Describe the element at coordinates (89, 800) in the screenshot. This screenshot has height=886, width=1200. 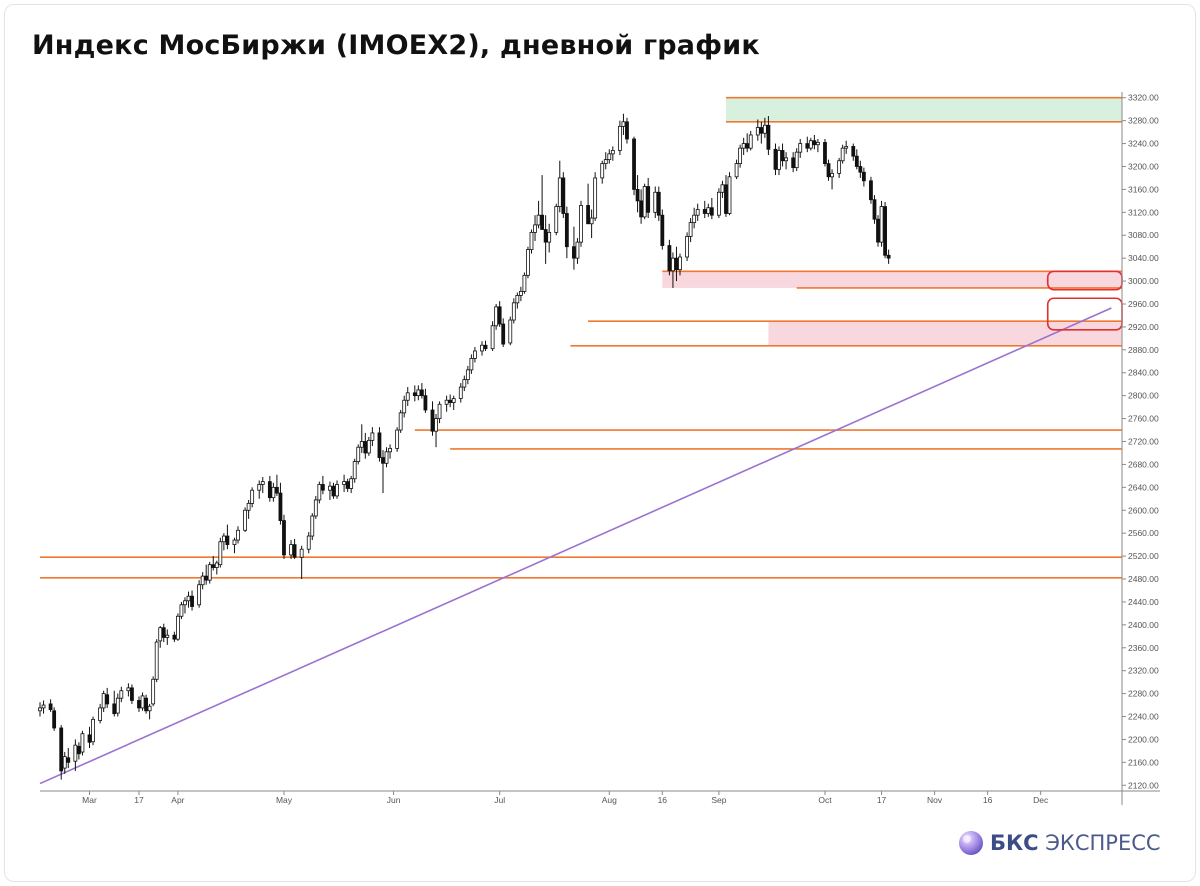
I see `x-tick-label: Mar` at that location.